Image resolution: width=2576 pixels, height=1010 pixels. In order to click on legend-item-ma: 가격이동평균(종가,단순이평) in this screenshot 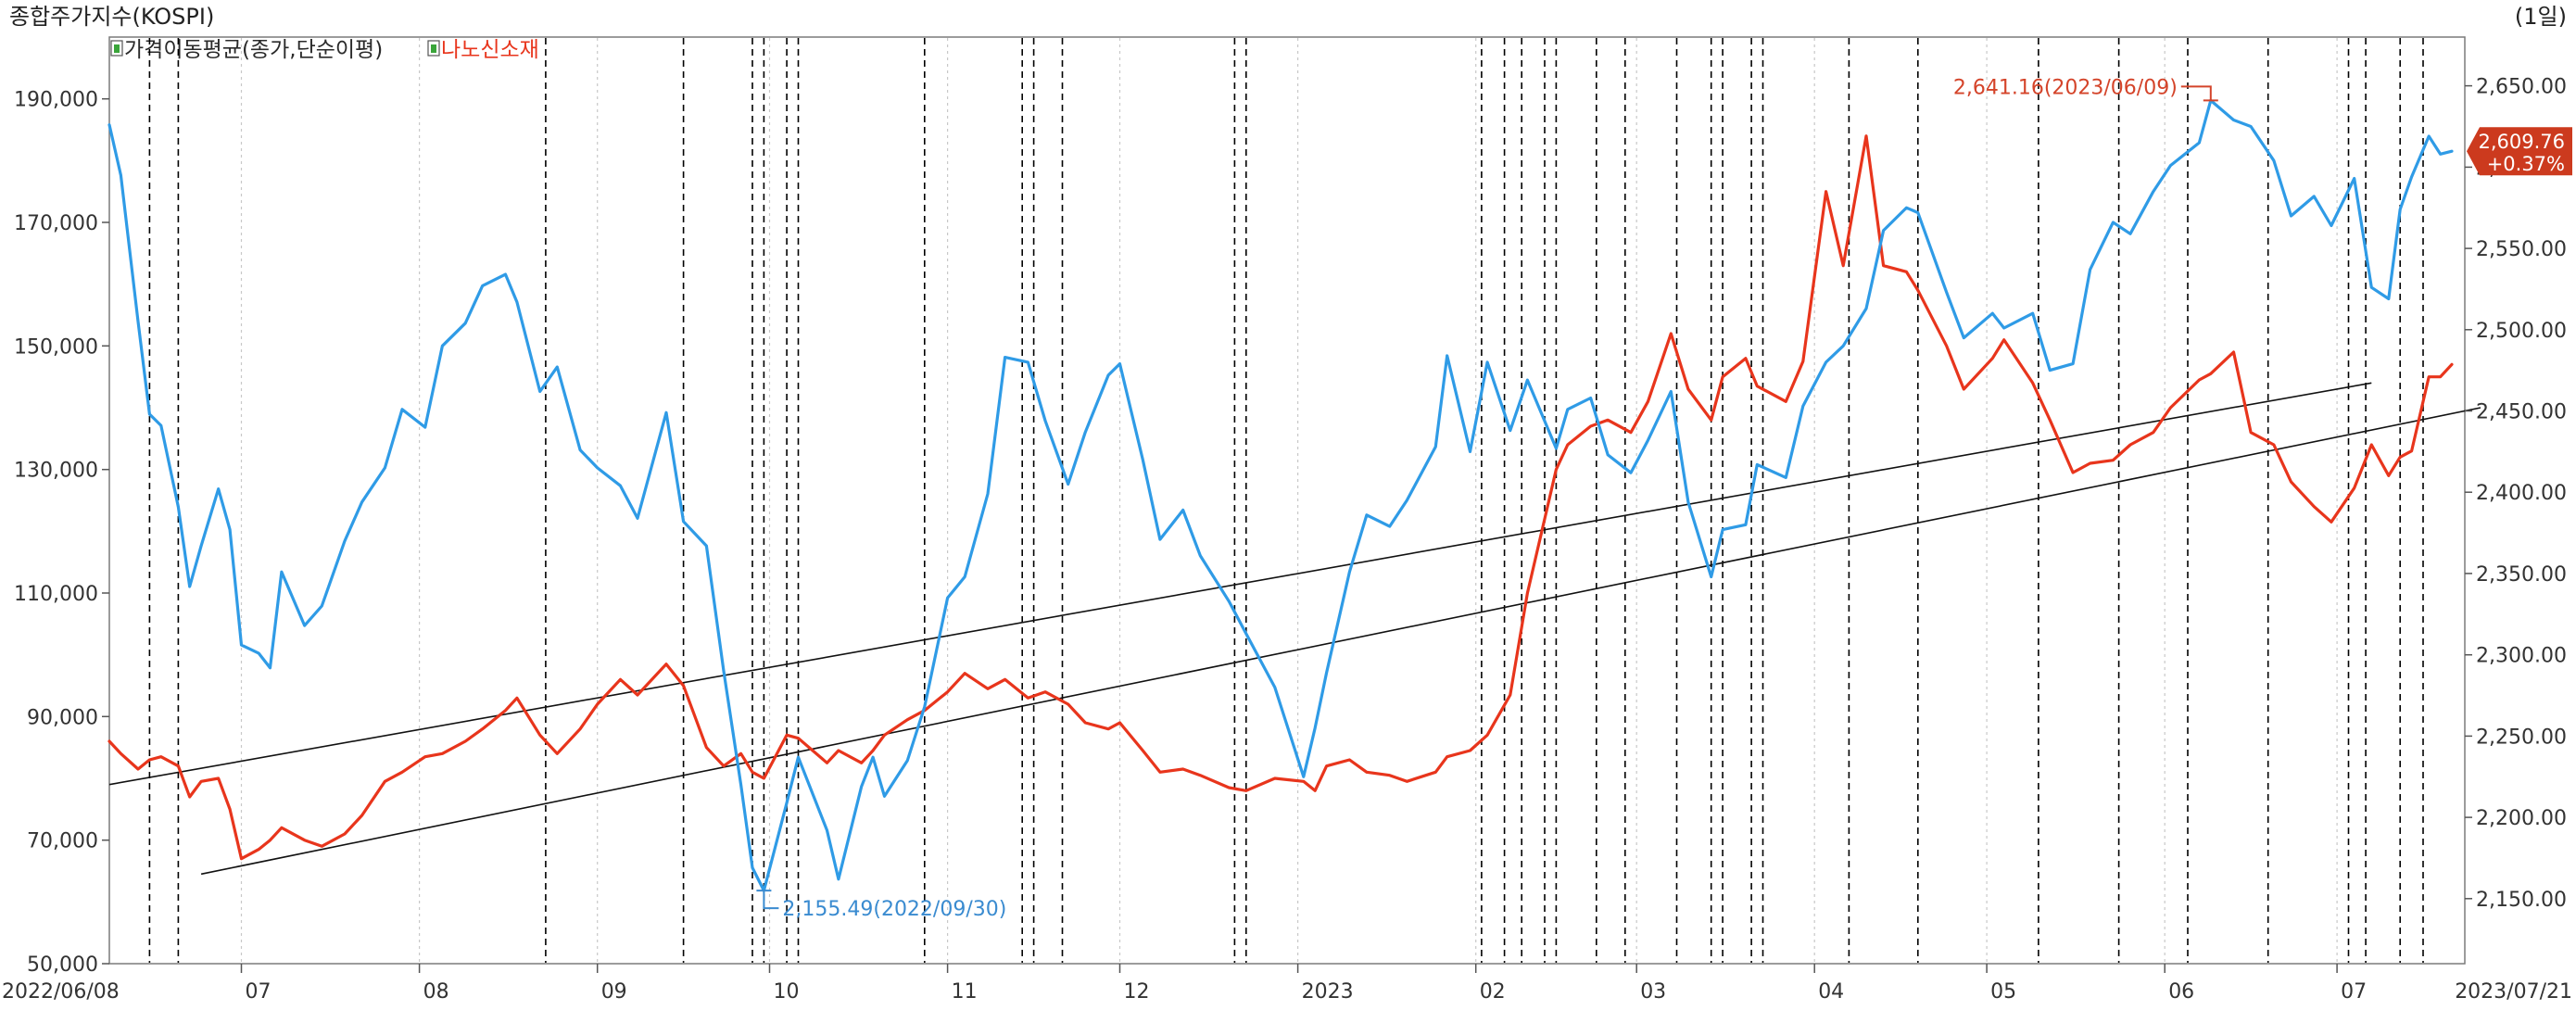, I will do `click(246, 50)`.